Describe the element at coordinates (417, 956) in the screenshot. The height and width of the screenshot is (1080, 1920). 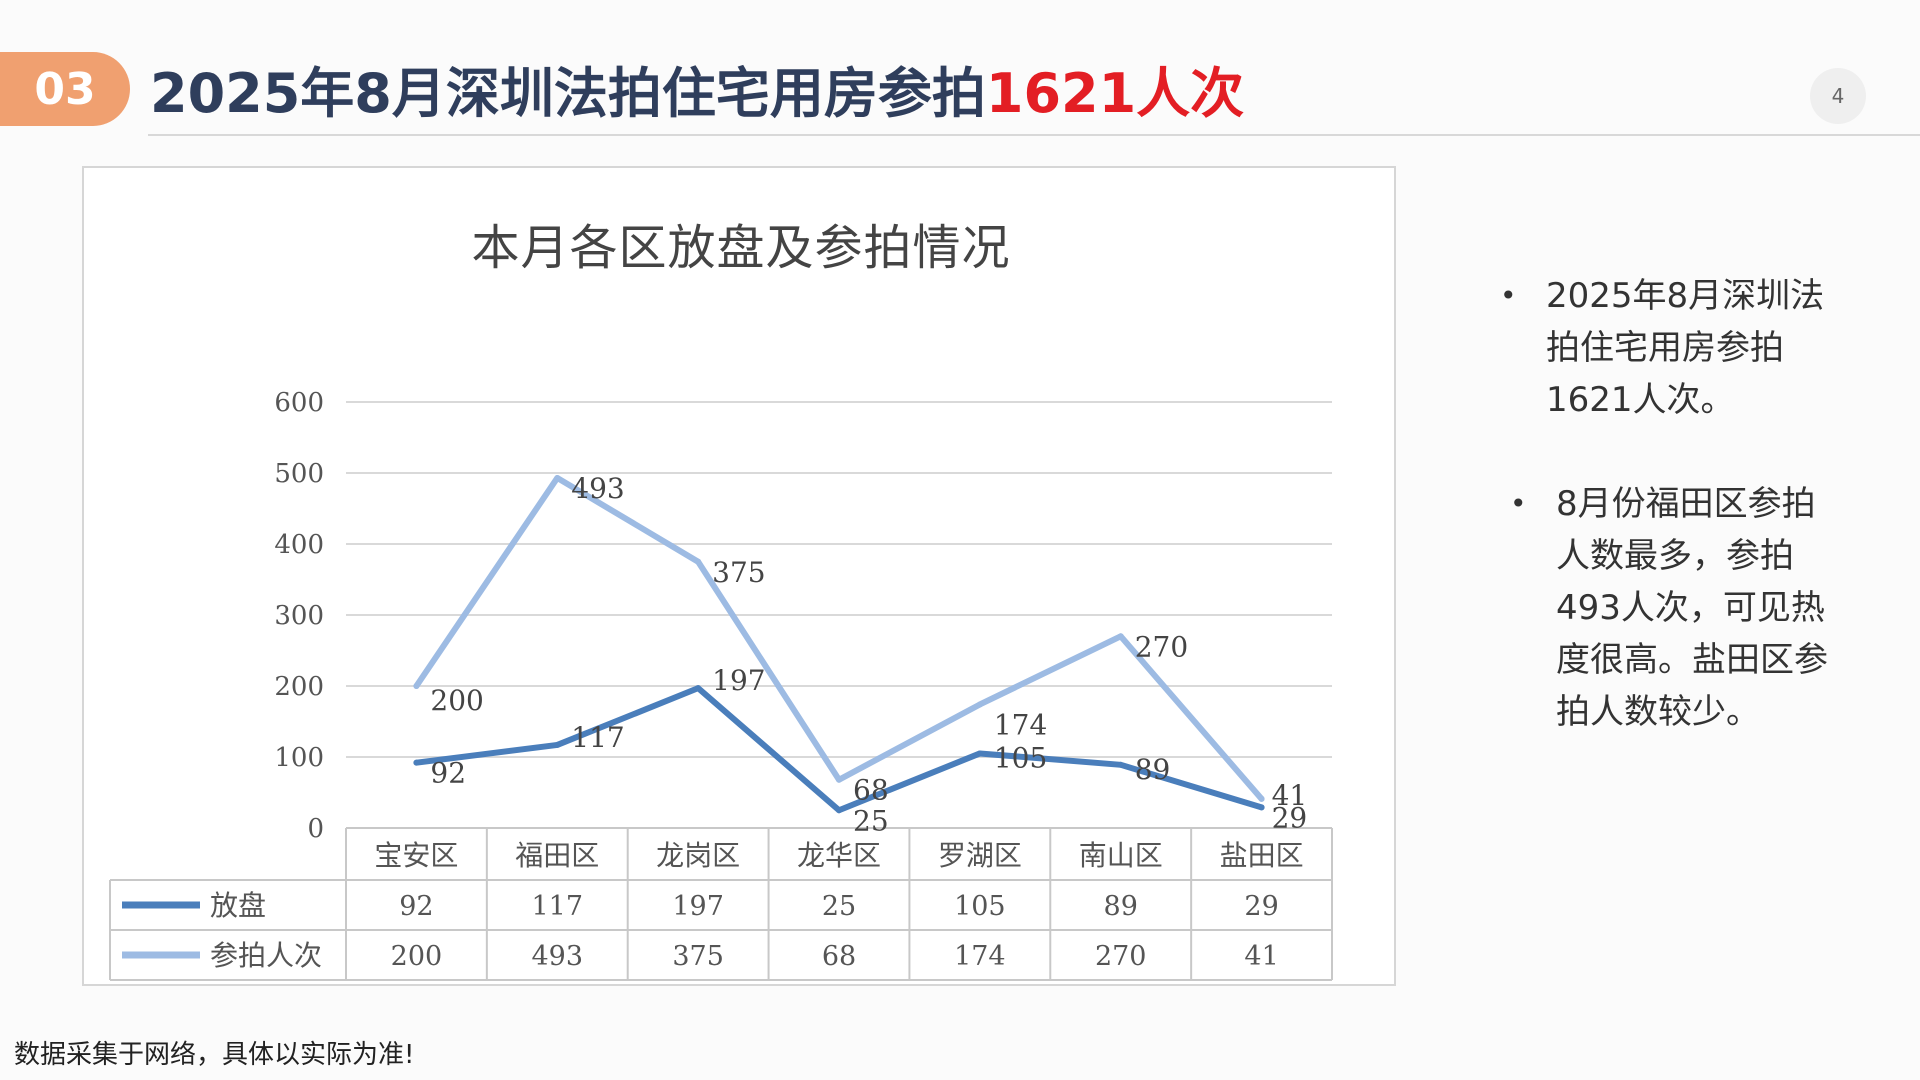
I see `table-cell: 200` at that location.